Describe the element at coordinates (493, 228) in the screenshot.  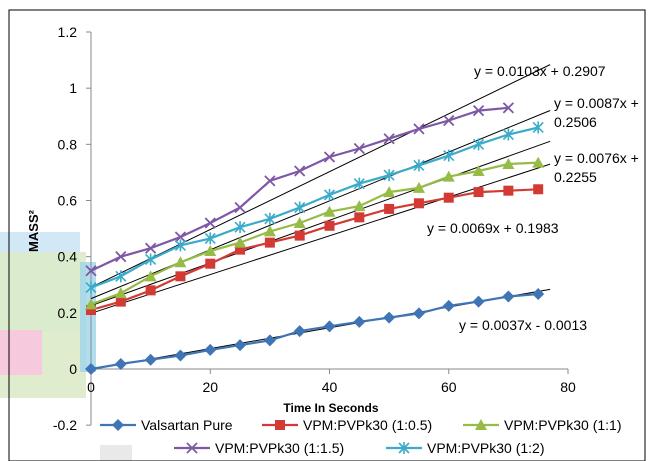
I see `trendline-equation: y = 0.0069x + 0.1983` at that location.